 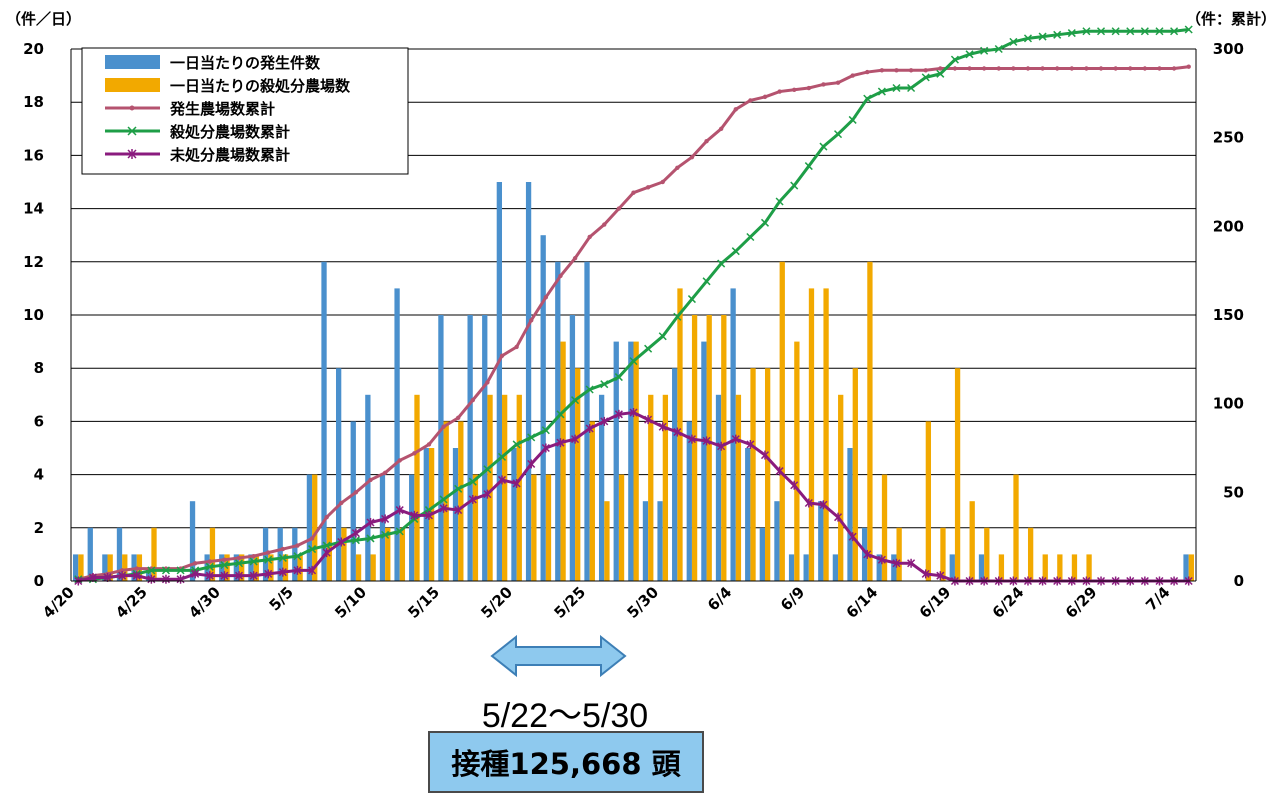 What do you see at coordinates (1239, 581) in the screenshot?
I see `y-right-tick-label: 0` at bounding box center [1239, 581].